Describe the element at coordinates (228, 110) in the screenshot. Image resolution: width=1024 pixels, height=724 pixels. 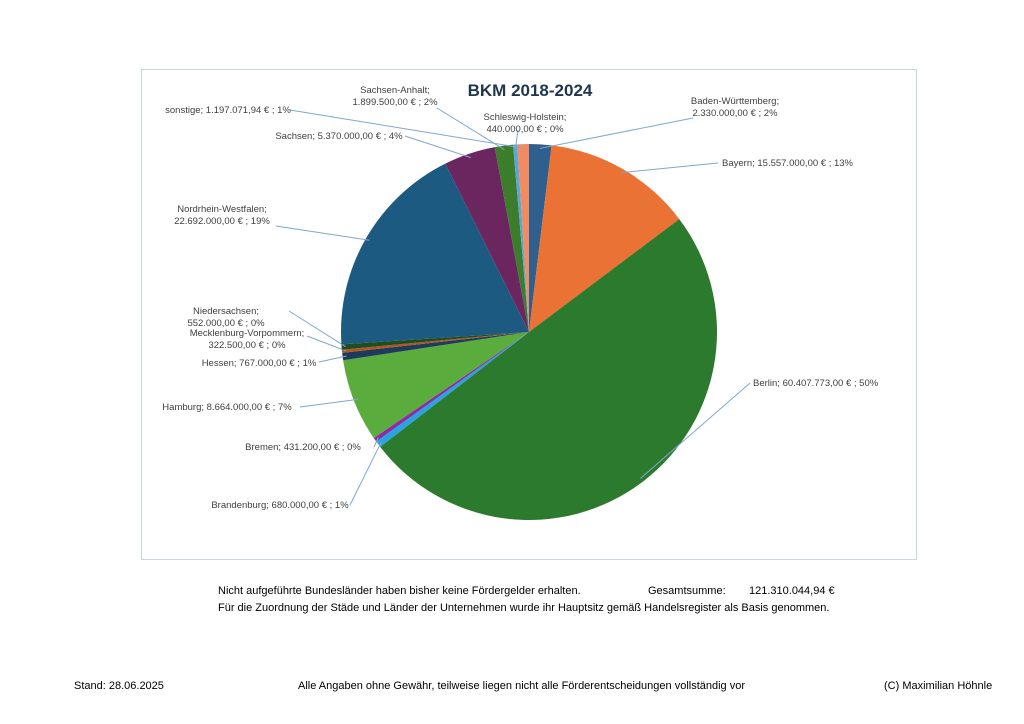
I see `data-label-13: sonstige; 1.197.071,94 € ; 1%` at that location.